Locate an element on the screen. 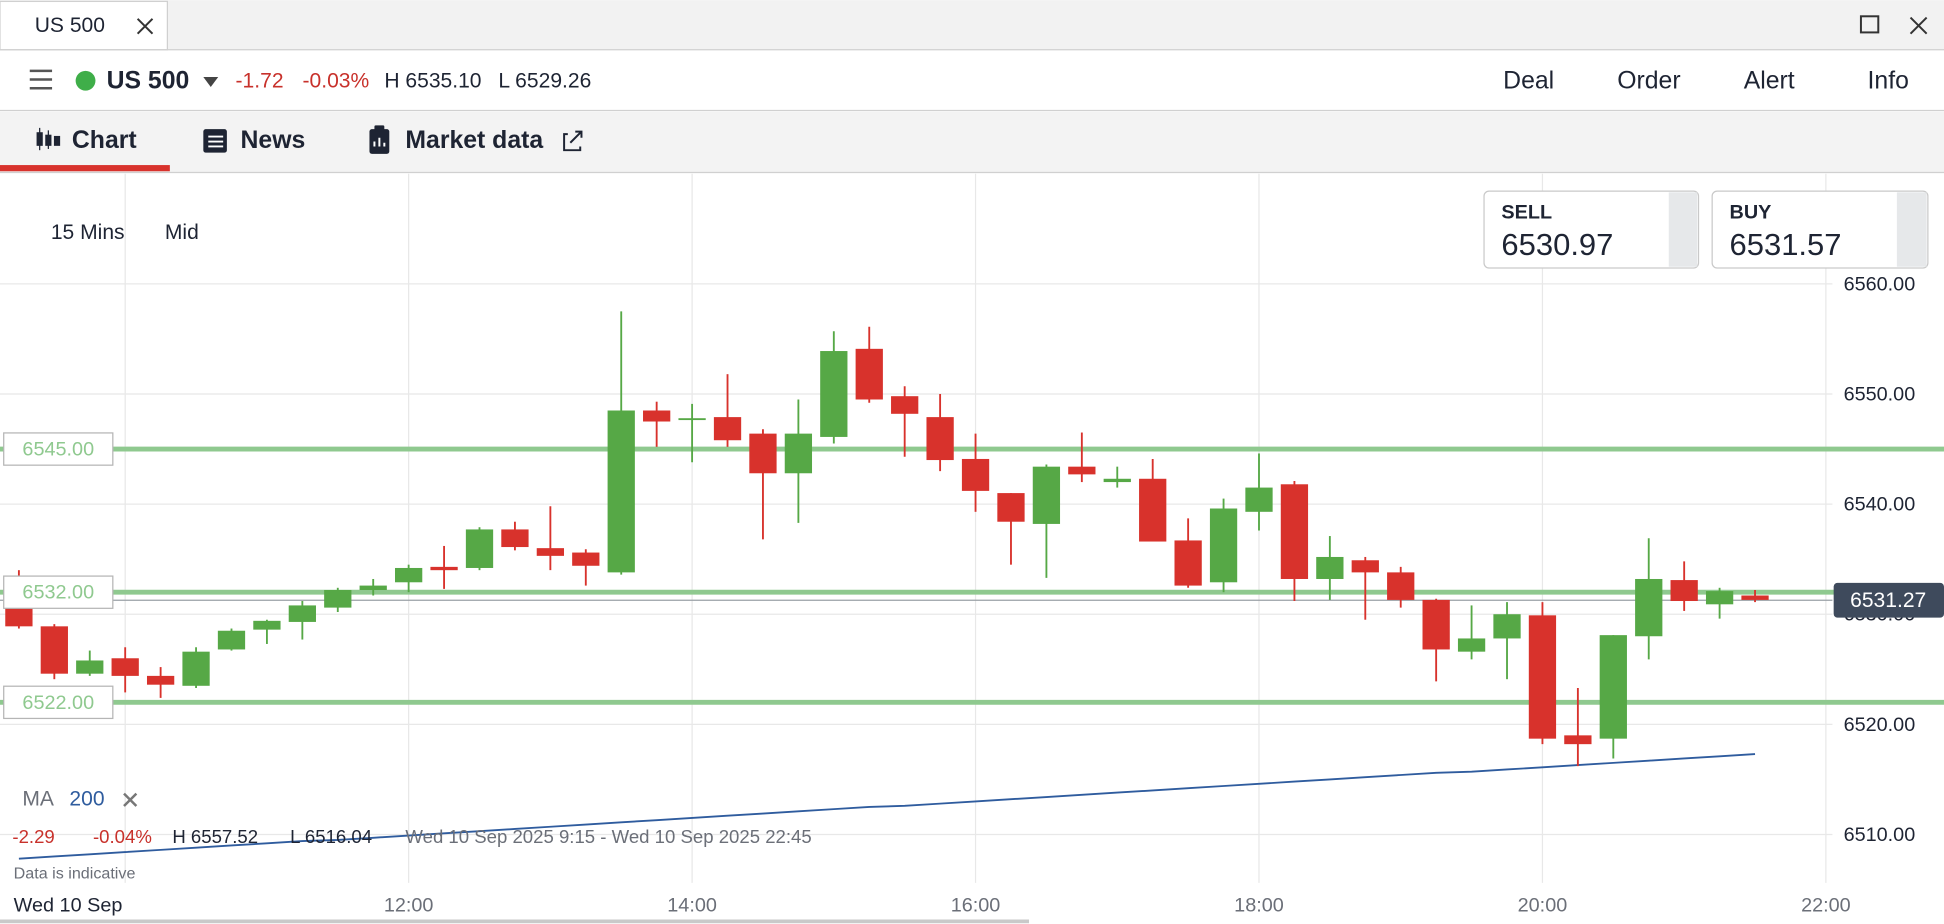 Image resolution: width=1944 pixels, height=924 pixels. price-level-label: 6532.00 is located at coordinates (58, 593).